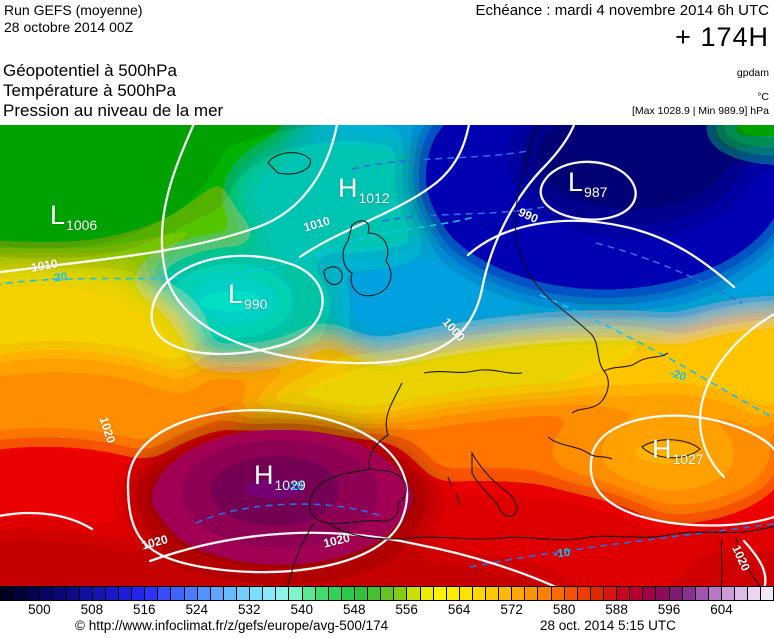 This screenshot has height=638, width=774. Describe the element at coordinates (89, 90) in the screenshot. I see `param-temperature: Température à 500hPa` at that location.